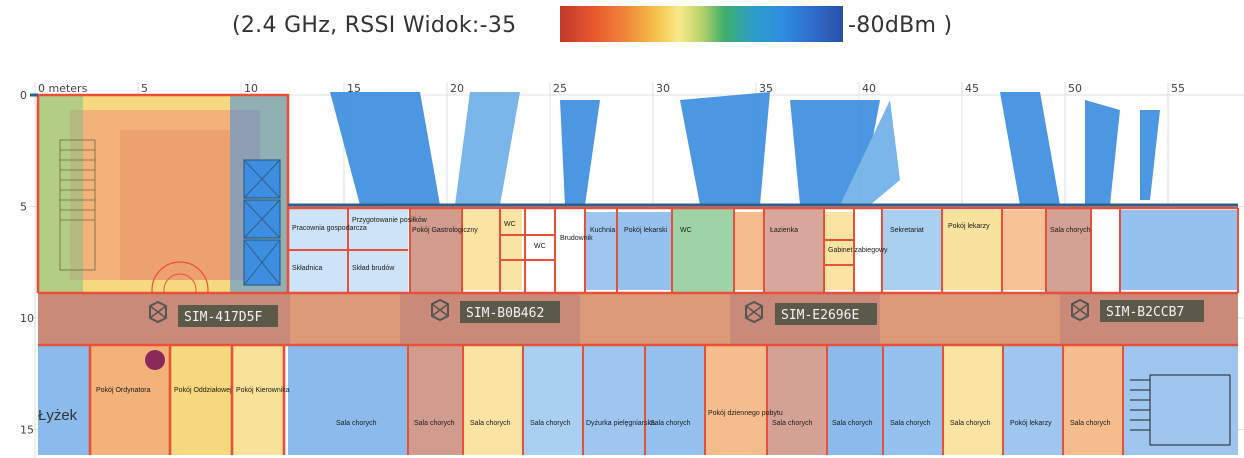  I want to click on x-tick-label: 30, so click(663, 88).